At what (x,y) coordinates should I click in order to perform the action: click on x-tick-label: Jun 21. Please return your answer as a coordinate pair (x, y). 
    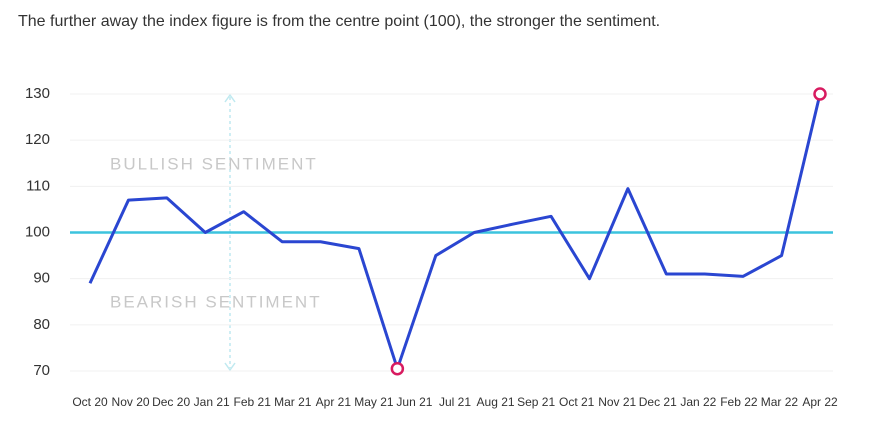
    Looking at the image, I should click on (414, 402).